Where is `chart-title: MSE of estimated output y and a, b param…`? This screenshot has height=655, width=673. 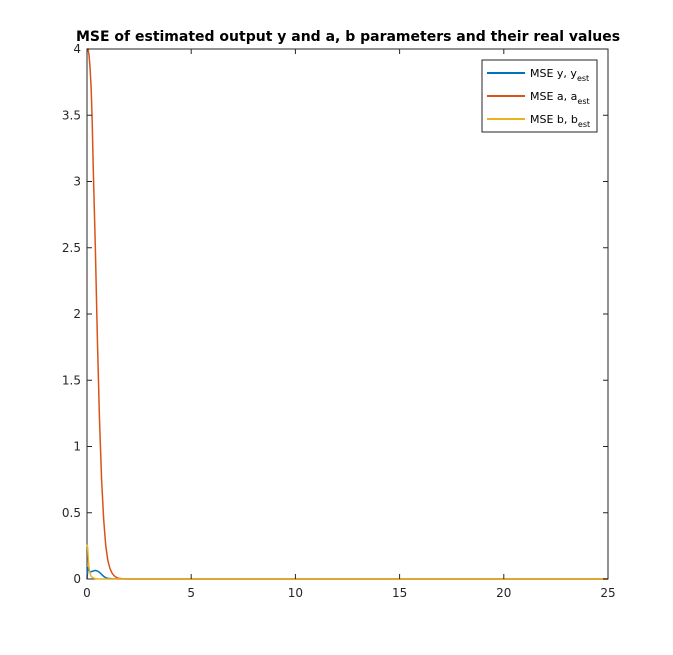 chart-title: MSE of estimated output y and a, b param… is located at coordinates (348, 37).